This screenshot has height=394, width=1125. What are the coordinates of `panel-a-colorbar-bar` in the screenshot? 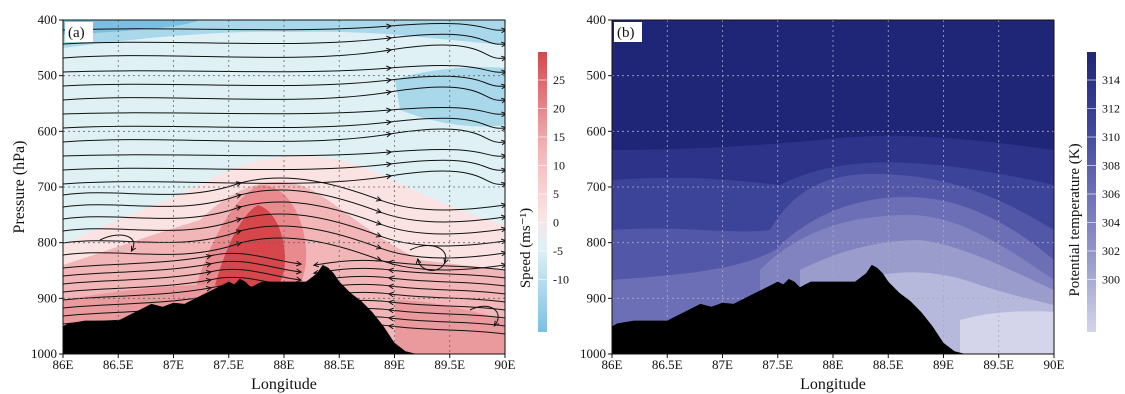 It's located at (542, 192).